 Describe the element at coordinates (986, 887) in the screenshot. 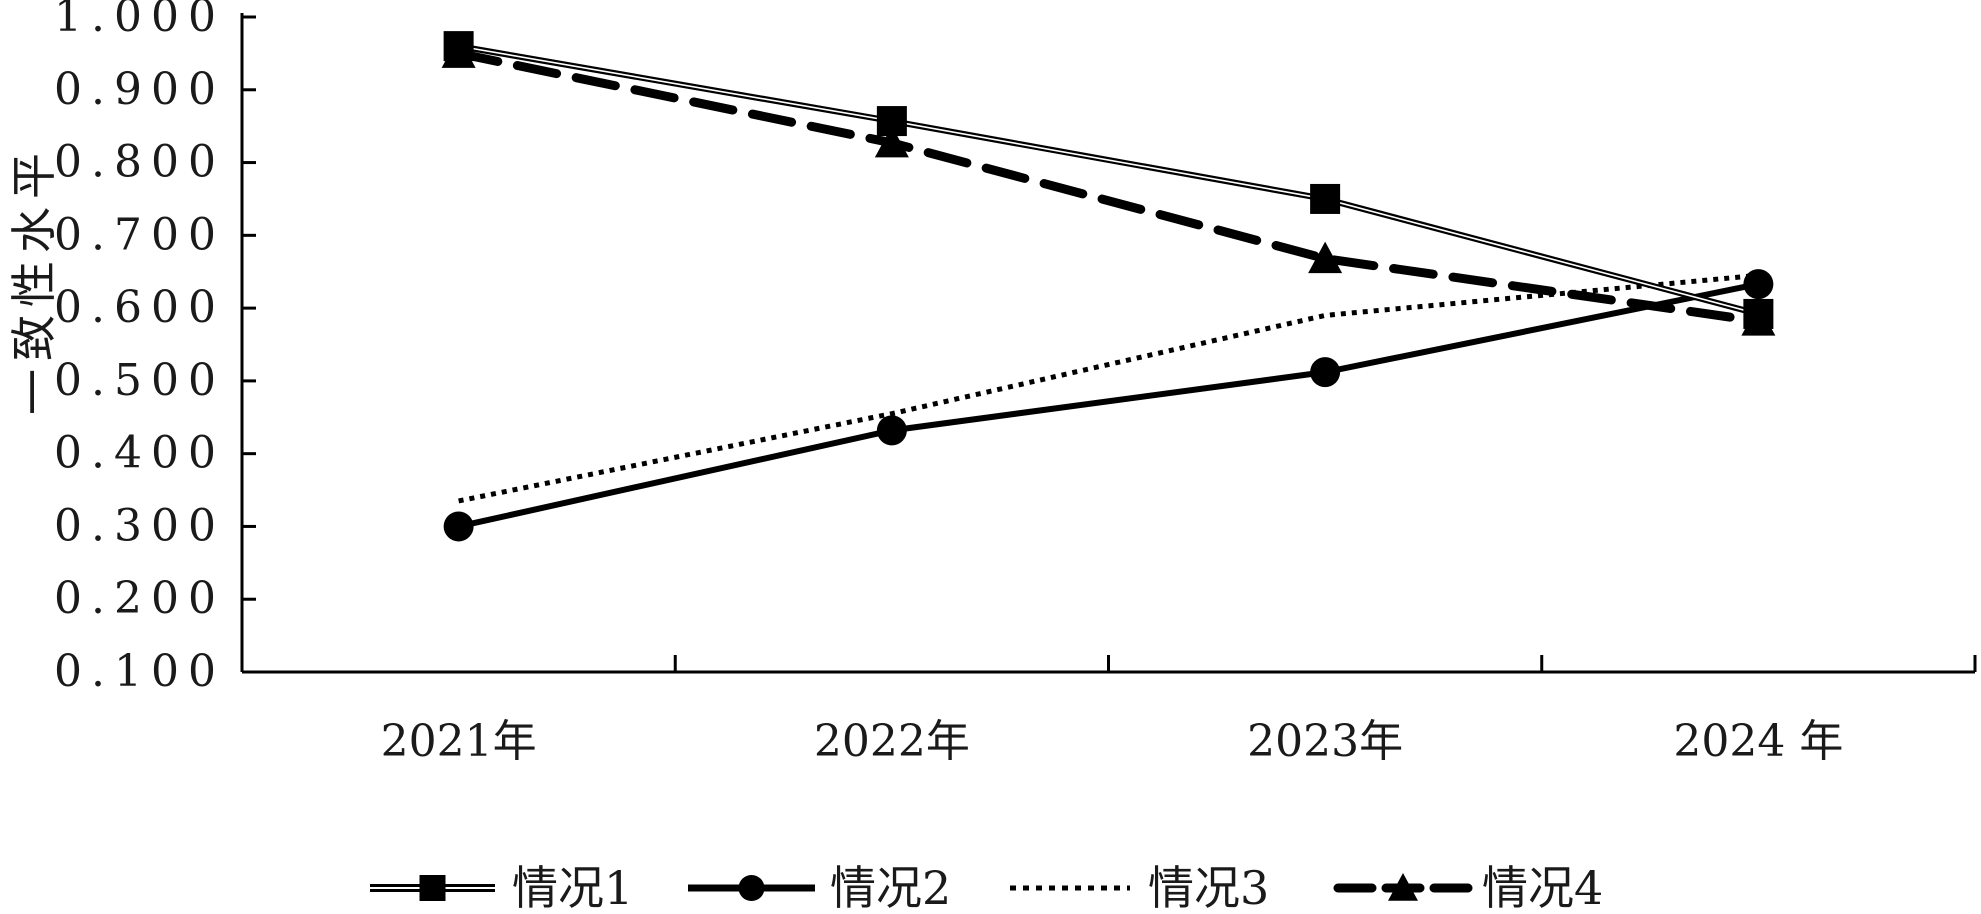

I see `legend: 情况1 情况2 情况3 情况4` at that location.